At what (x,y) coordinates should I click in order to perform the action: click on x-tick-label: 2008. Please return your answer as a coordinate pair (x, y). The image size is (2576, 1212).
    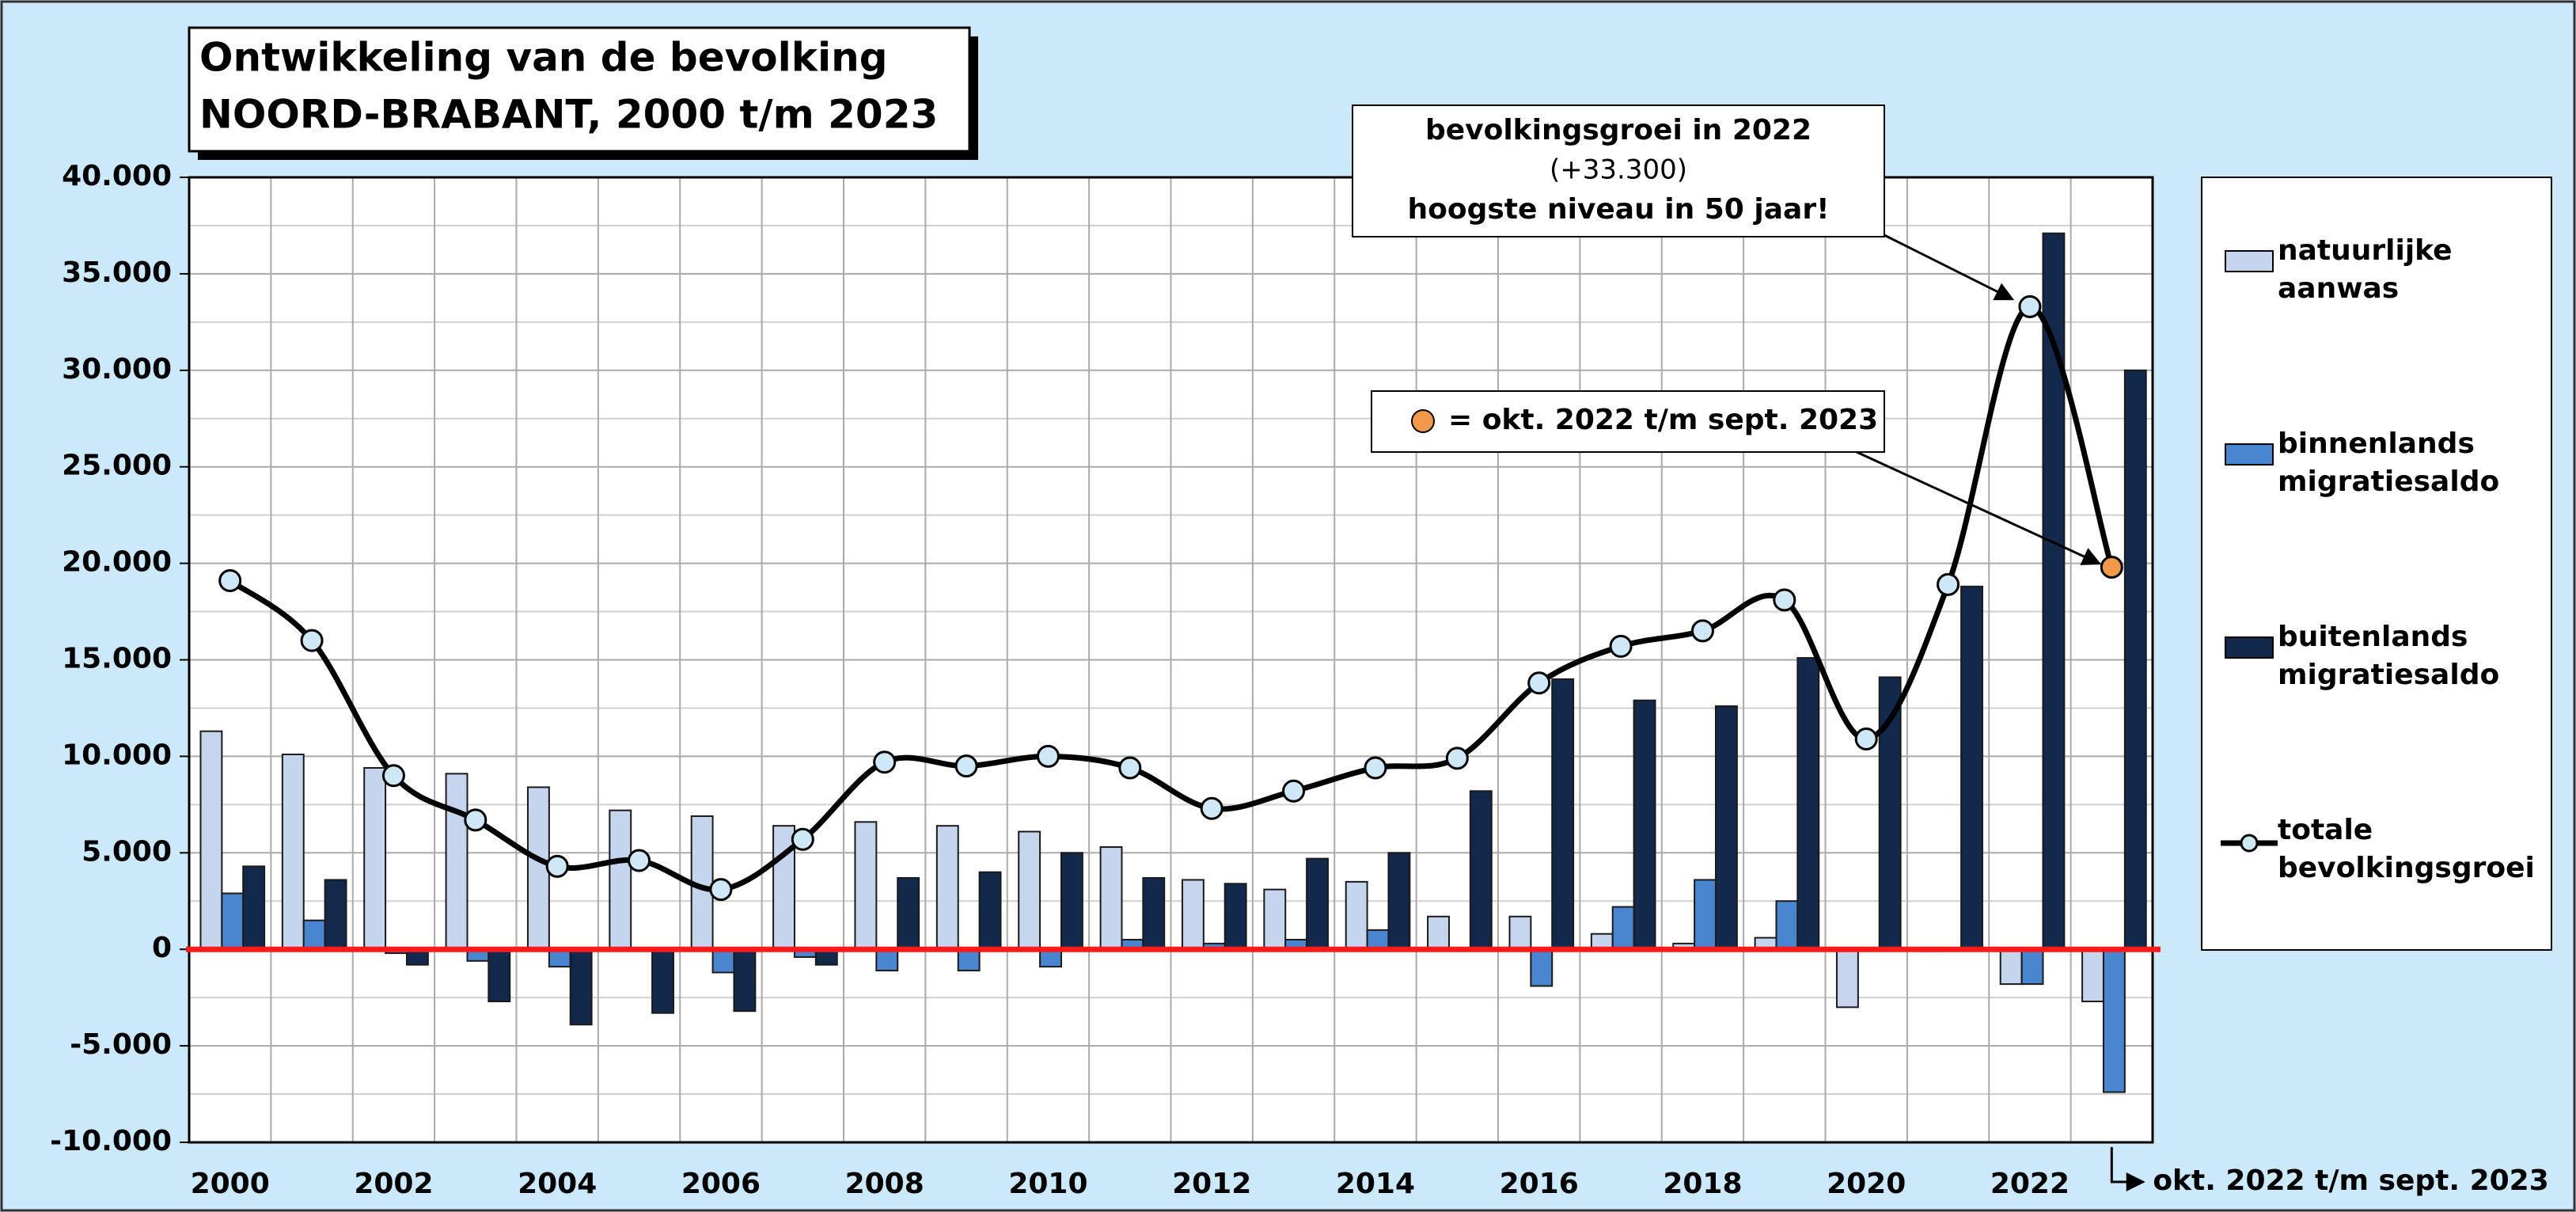
    Looking at the image, I should click on (884, 1184).